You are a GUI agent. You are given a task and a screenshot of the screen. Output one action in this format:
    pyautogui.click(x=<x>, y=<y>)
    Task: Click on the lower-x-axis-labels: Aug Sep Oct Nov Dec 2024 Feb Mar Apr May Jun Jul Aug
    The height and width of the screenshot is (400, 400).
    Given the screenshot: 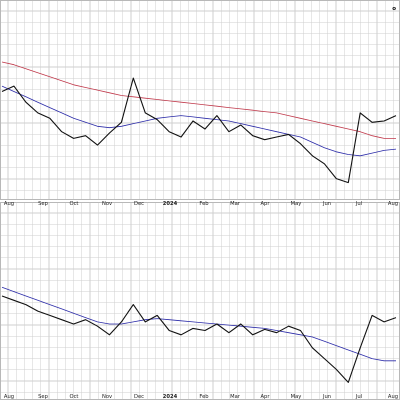 What is the action you would take?
    pyautogui.click(x=201, y=397)
    